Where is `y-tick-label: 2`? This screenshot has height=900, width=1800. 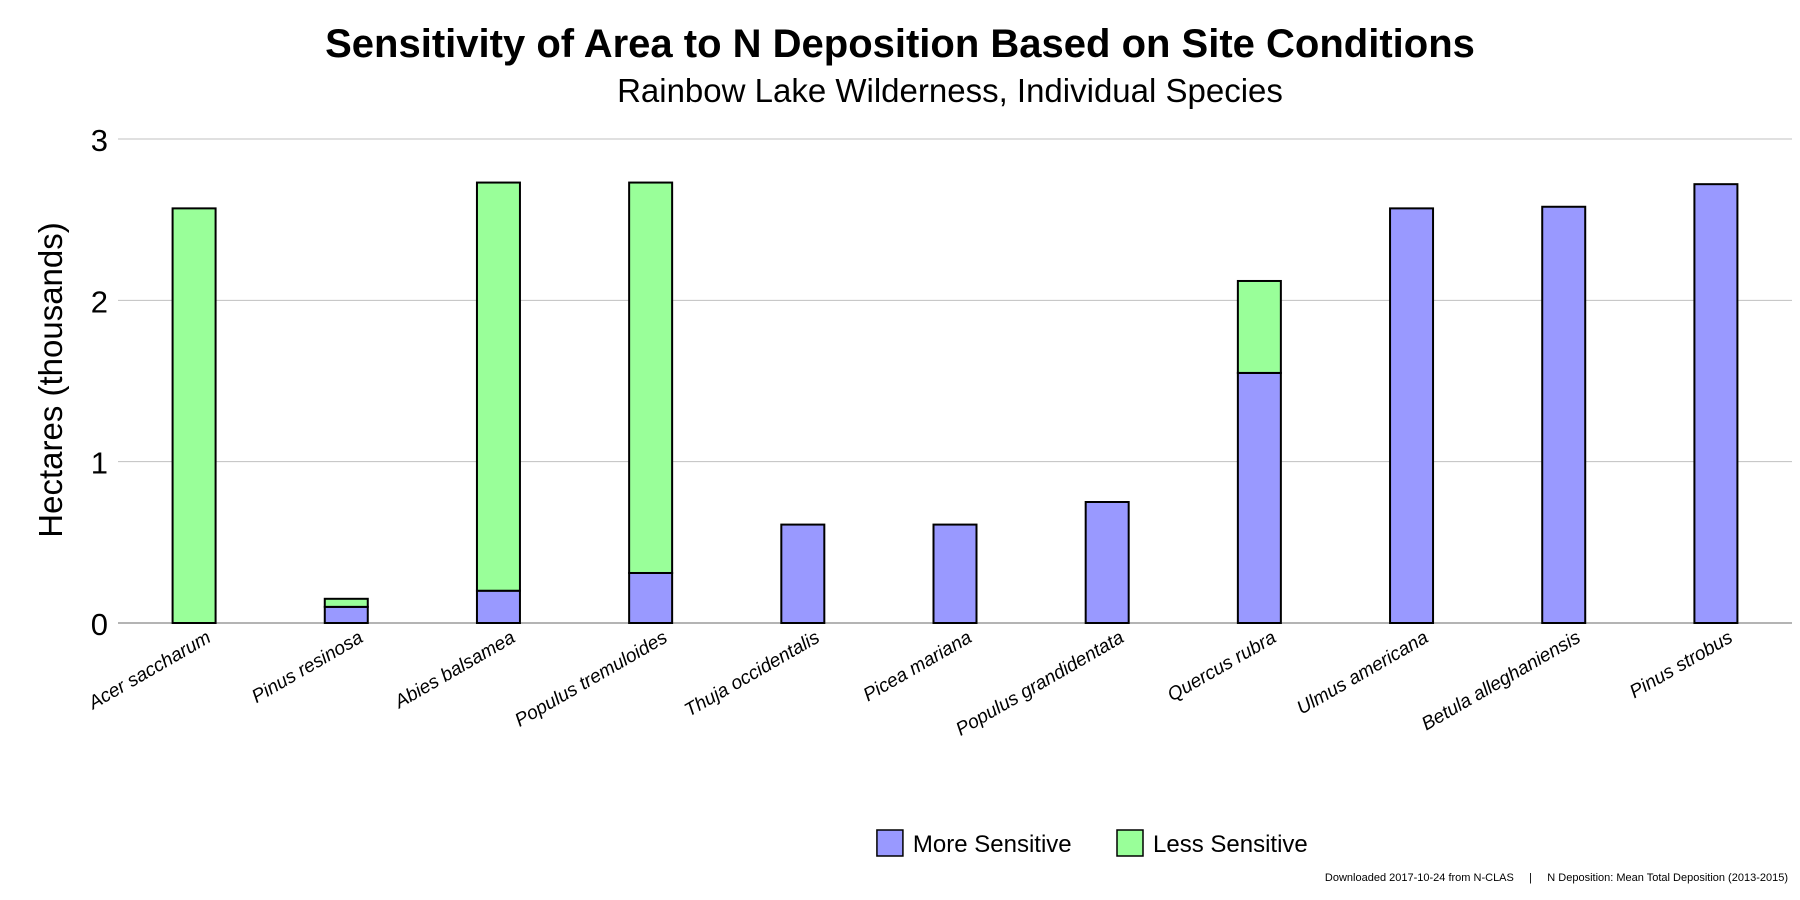 y-tick-label: 2 is located at coordinates (99, 301).